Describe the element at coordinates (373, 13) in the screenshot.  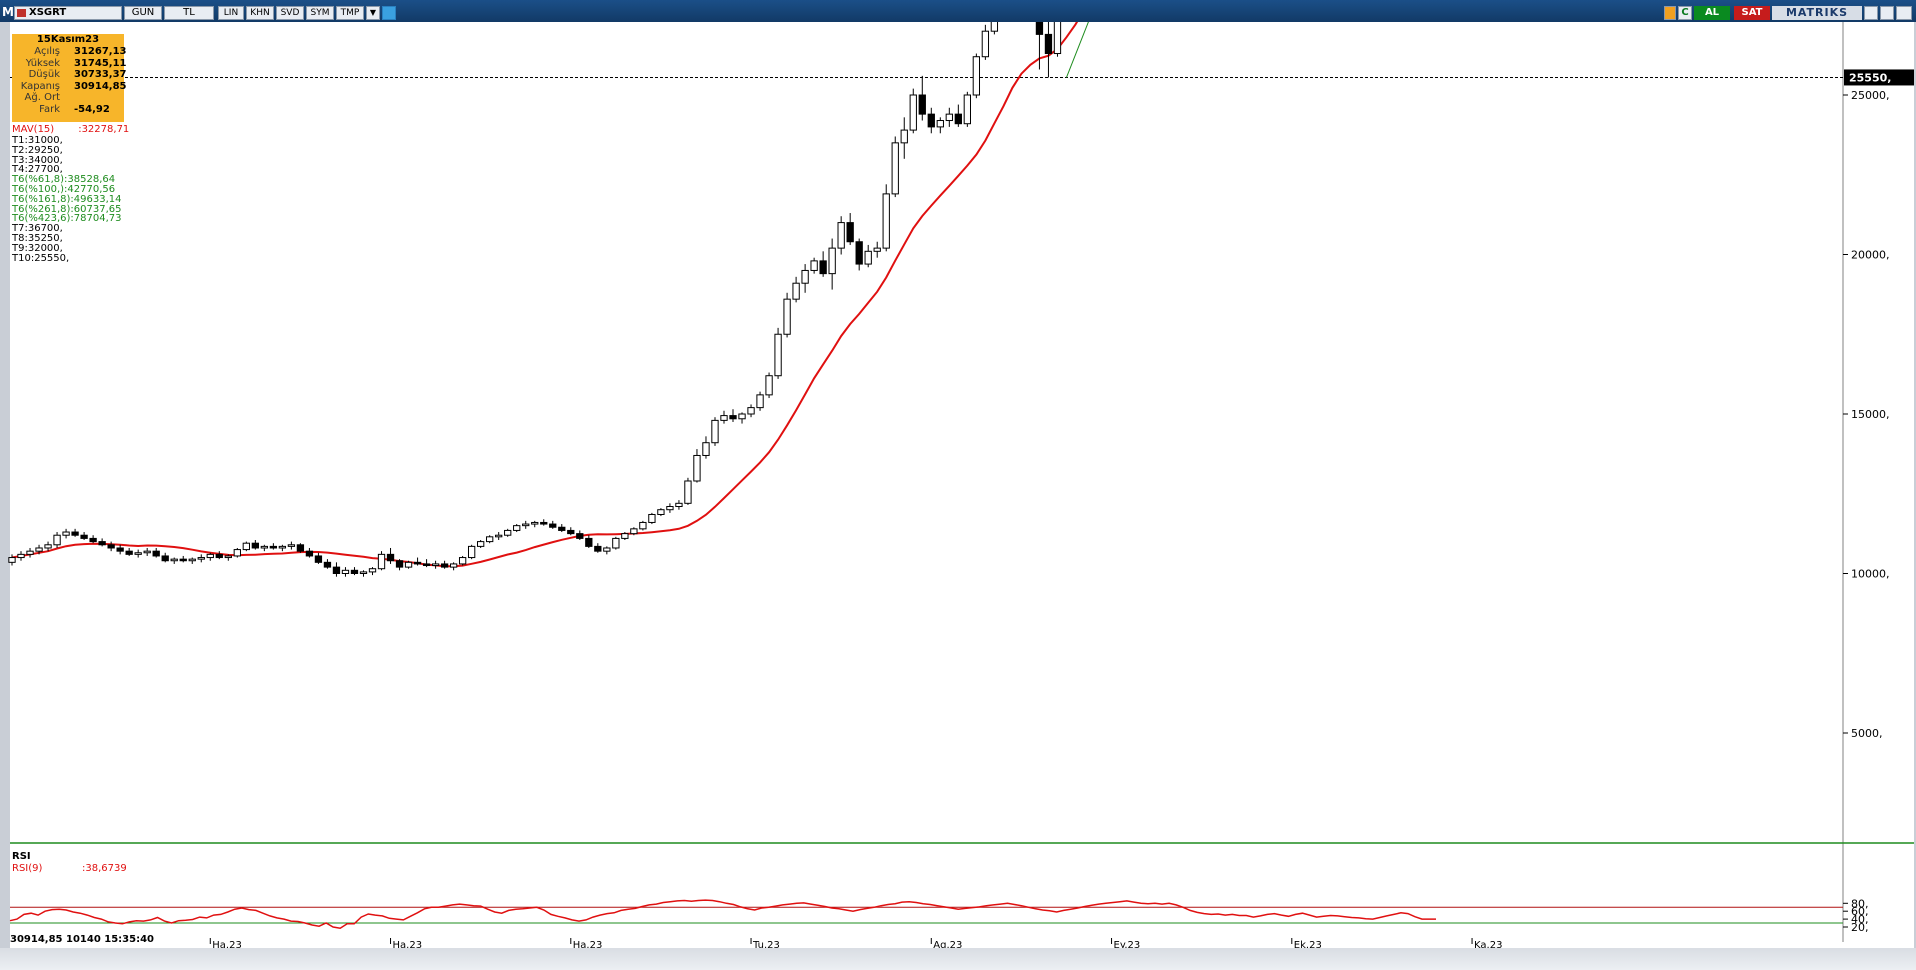
I see `dropdown-arrow-icon: ▼` at that location.